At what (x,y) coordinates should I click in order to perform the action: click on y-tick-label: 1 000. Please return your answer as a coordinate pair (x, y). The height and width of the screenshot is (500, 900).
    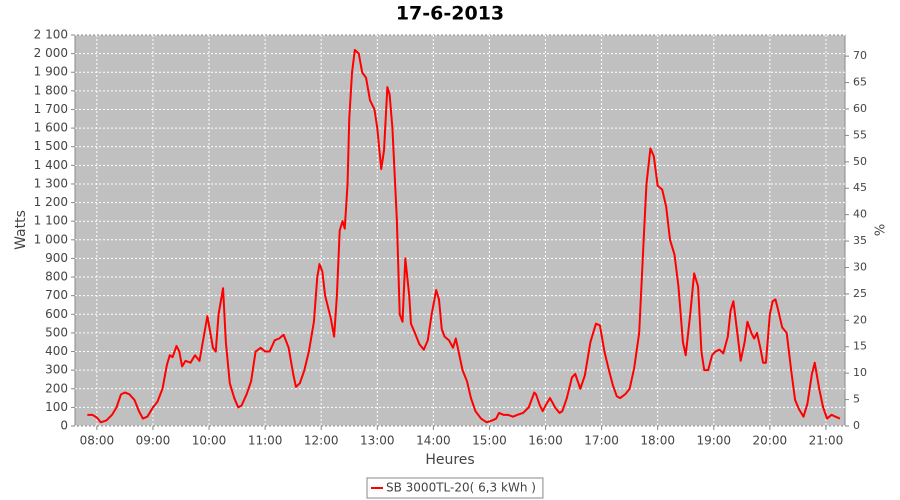
    Looking at the image, I should click on (51, 239).